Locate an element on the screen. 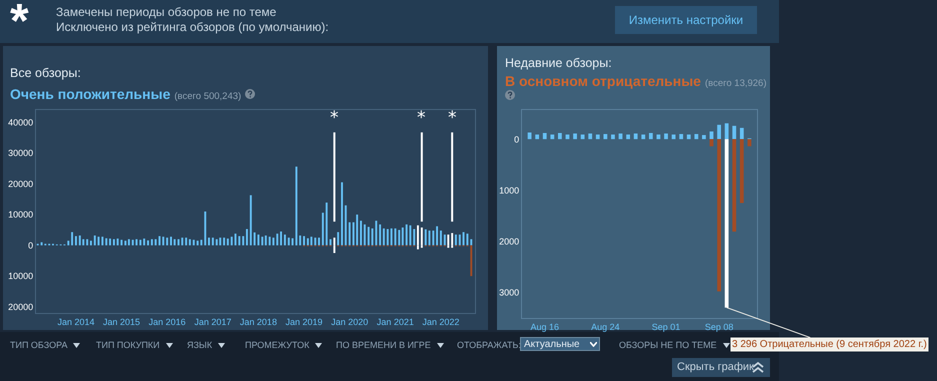 The width and height of the screenshot is (937, 381). x-tick-label: Jan 2017 is located at coordinates (213, 321).